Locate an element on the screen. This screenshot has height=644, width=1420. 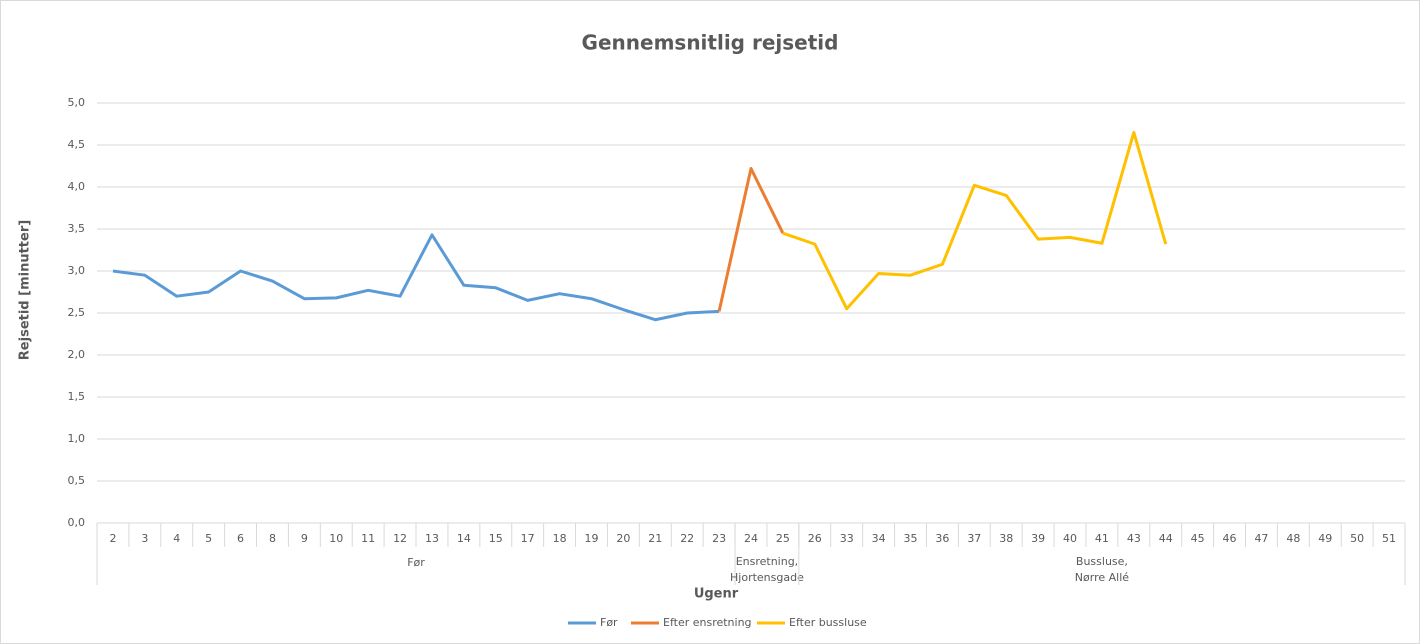
group-label: Hjortensgade is located at coordinates (767, 577).